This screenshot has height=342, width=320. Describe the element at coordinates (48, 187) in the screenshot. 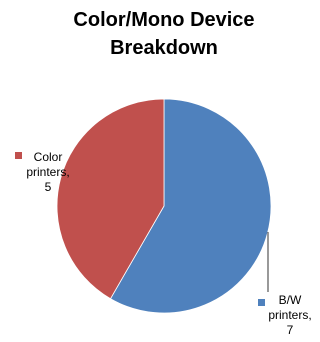

I see `data-label: 5` at that location.